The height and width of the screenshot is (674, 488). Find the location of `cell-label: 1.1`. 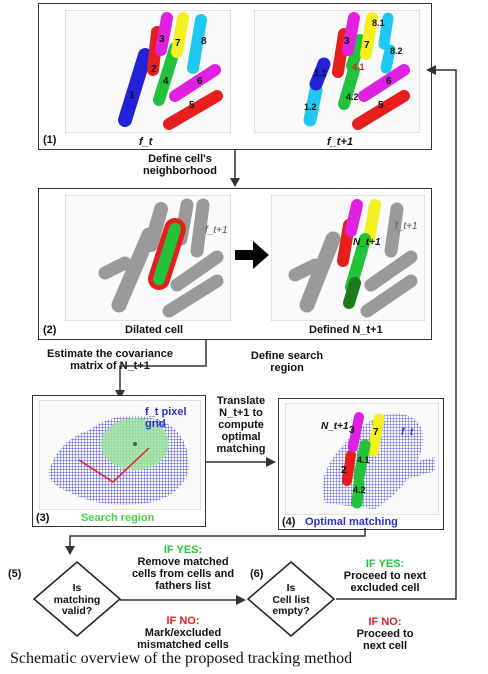

cell-label: 1.1 is located at coordinates (320, 73).